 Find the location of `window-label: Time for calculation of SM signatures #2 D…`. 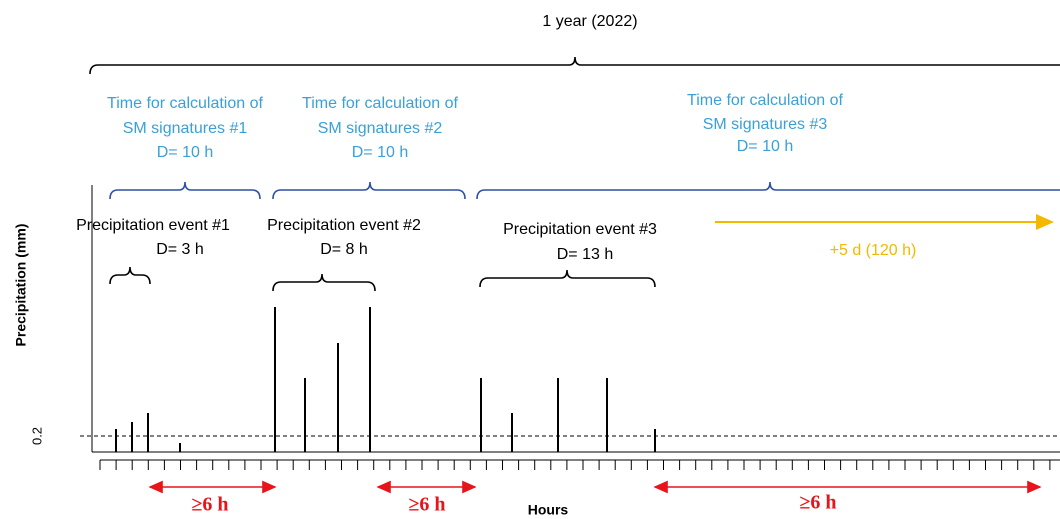

window-label: Time for calculation of SM signatures #2 D… is located at coordinates (380, 128).